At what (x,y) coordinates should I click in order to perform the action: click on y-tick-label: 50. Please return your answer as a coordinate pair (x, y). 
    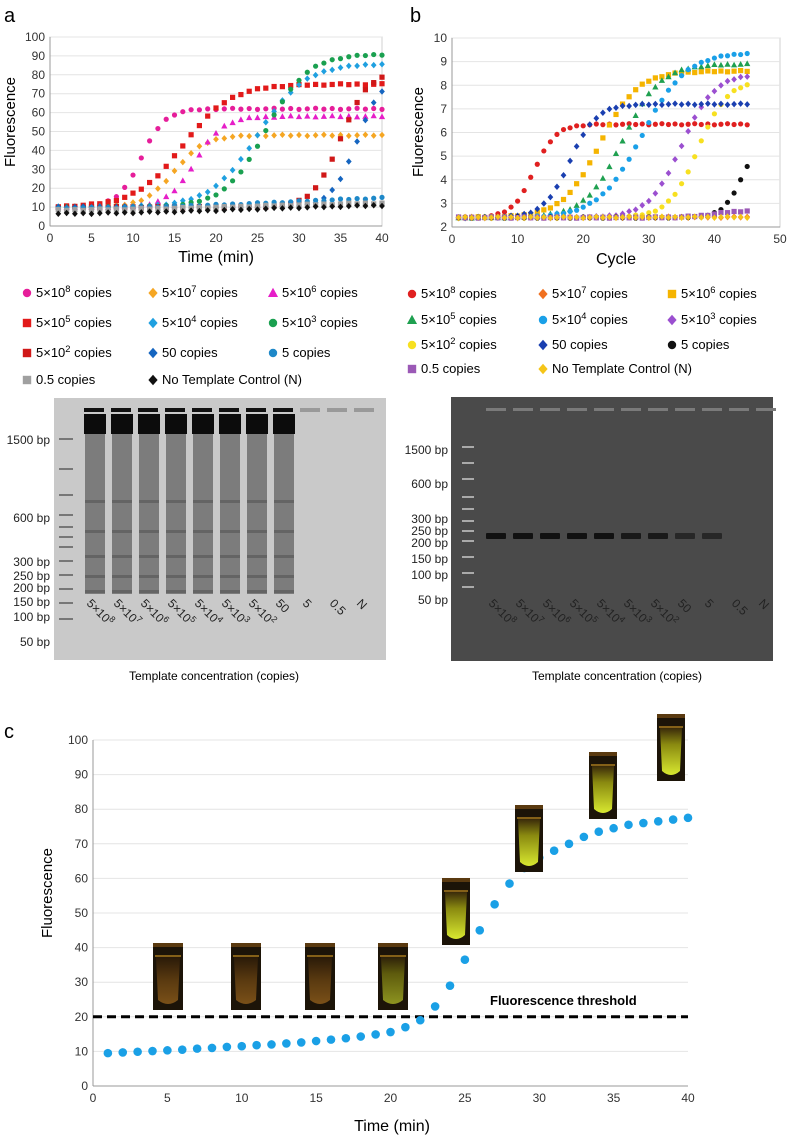
    Looking at the image, I should click on (39, 132).